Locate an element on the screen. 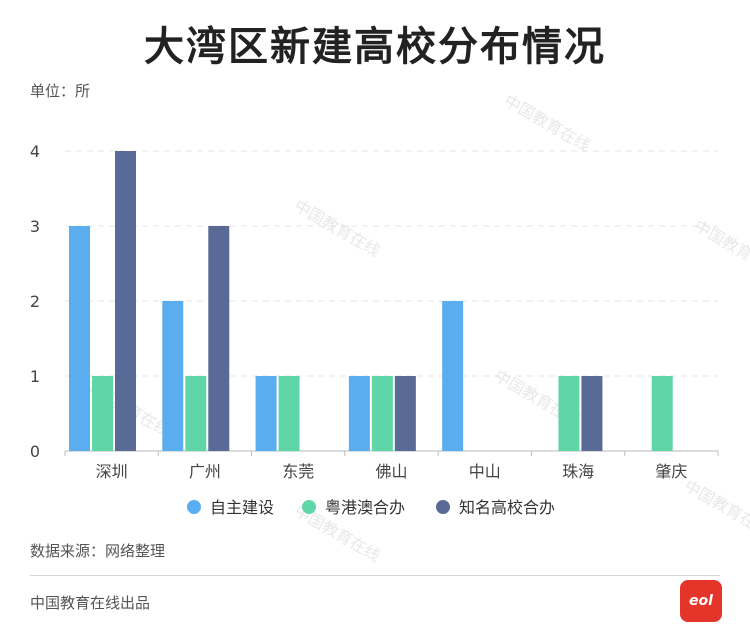  legend-label: 粤港澳合办 is located at coordinates (365, 507).